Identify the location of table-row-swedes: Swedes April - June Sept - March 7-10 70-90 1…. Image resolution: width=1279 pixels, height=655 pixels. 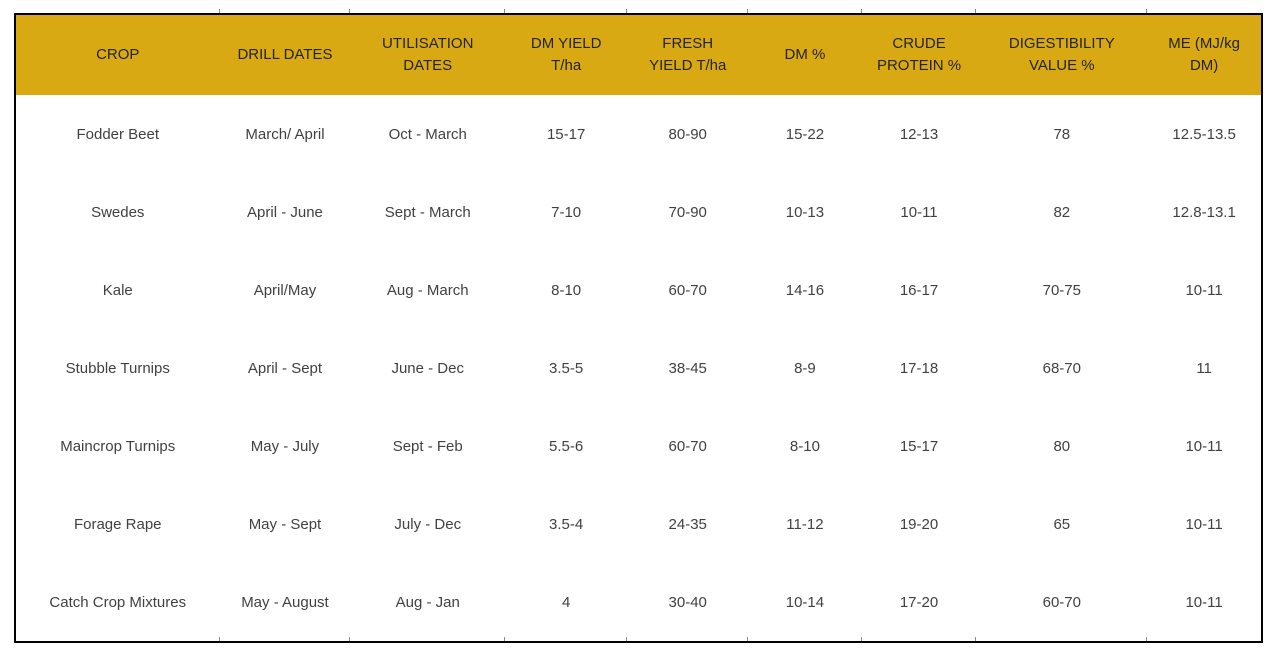
(638, 212).